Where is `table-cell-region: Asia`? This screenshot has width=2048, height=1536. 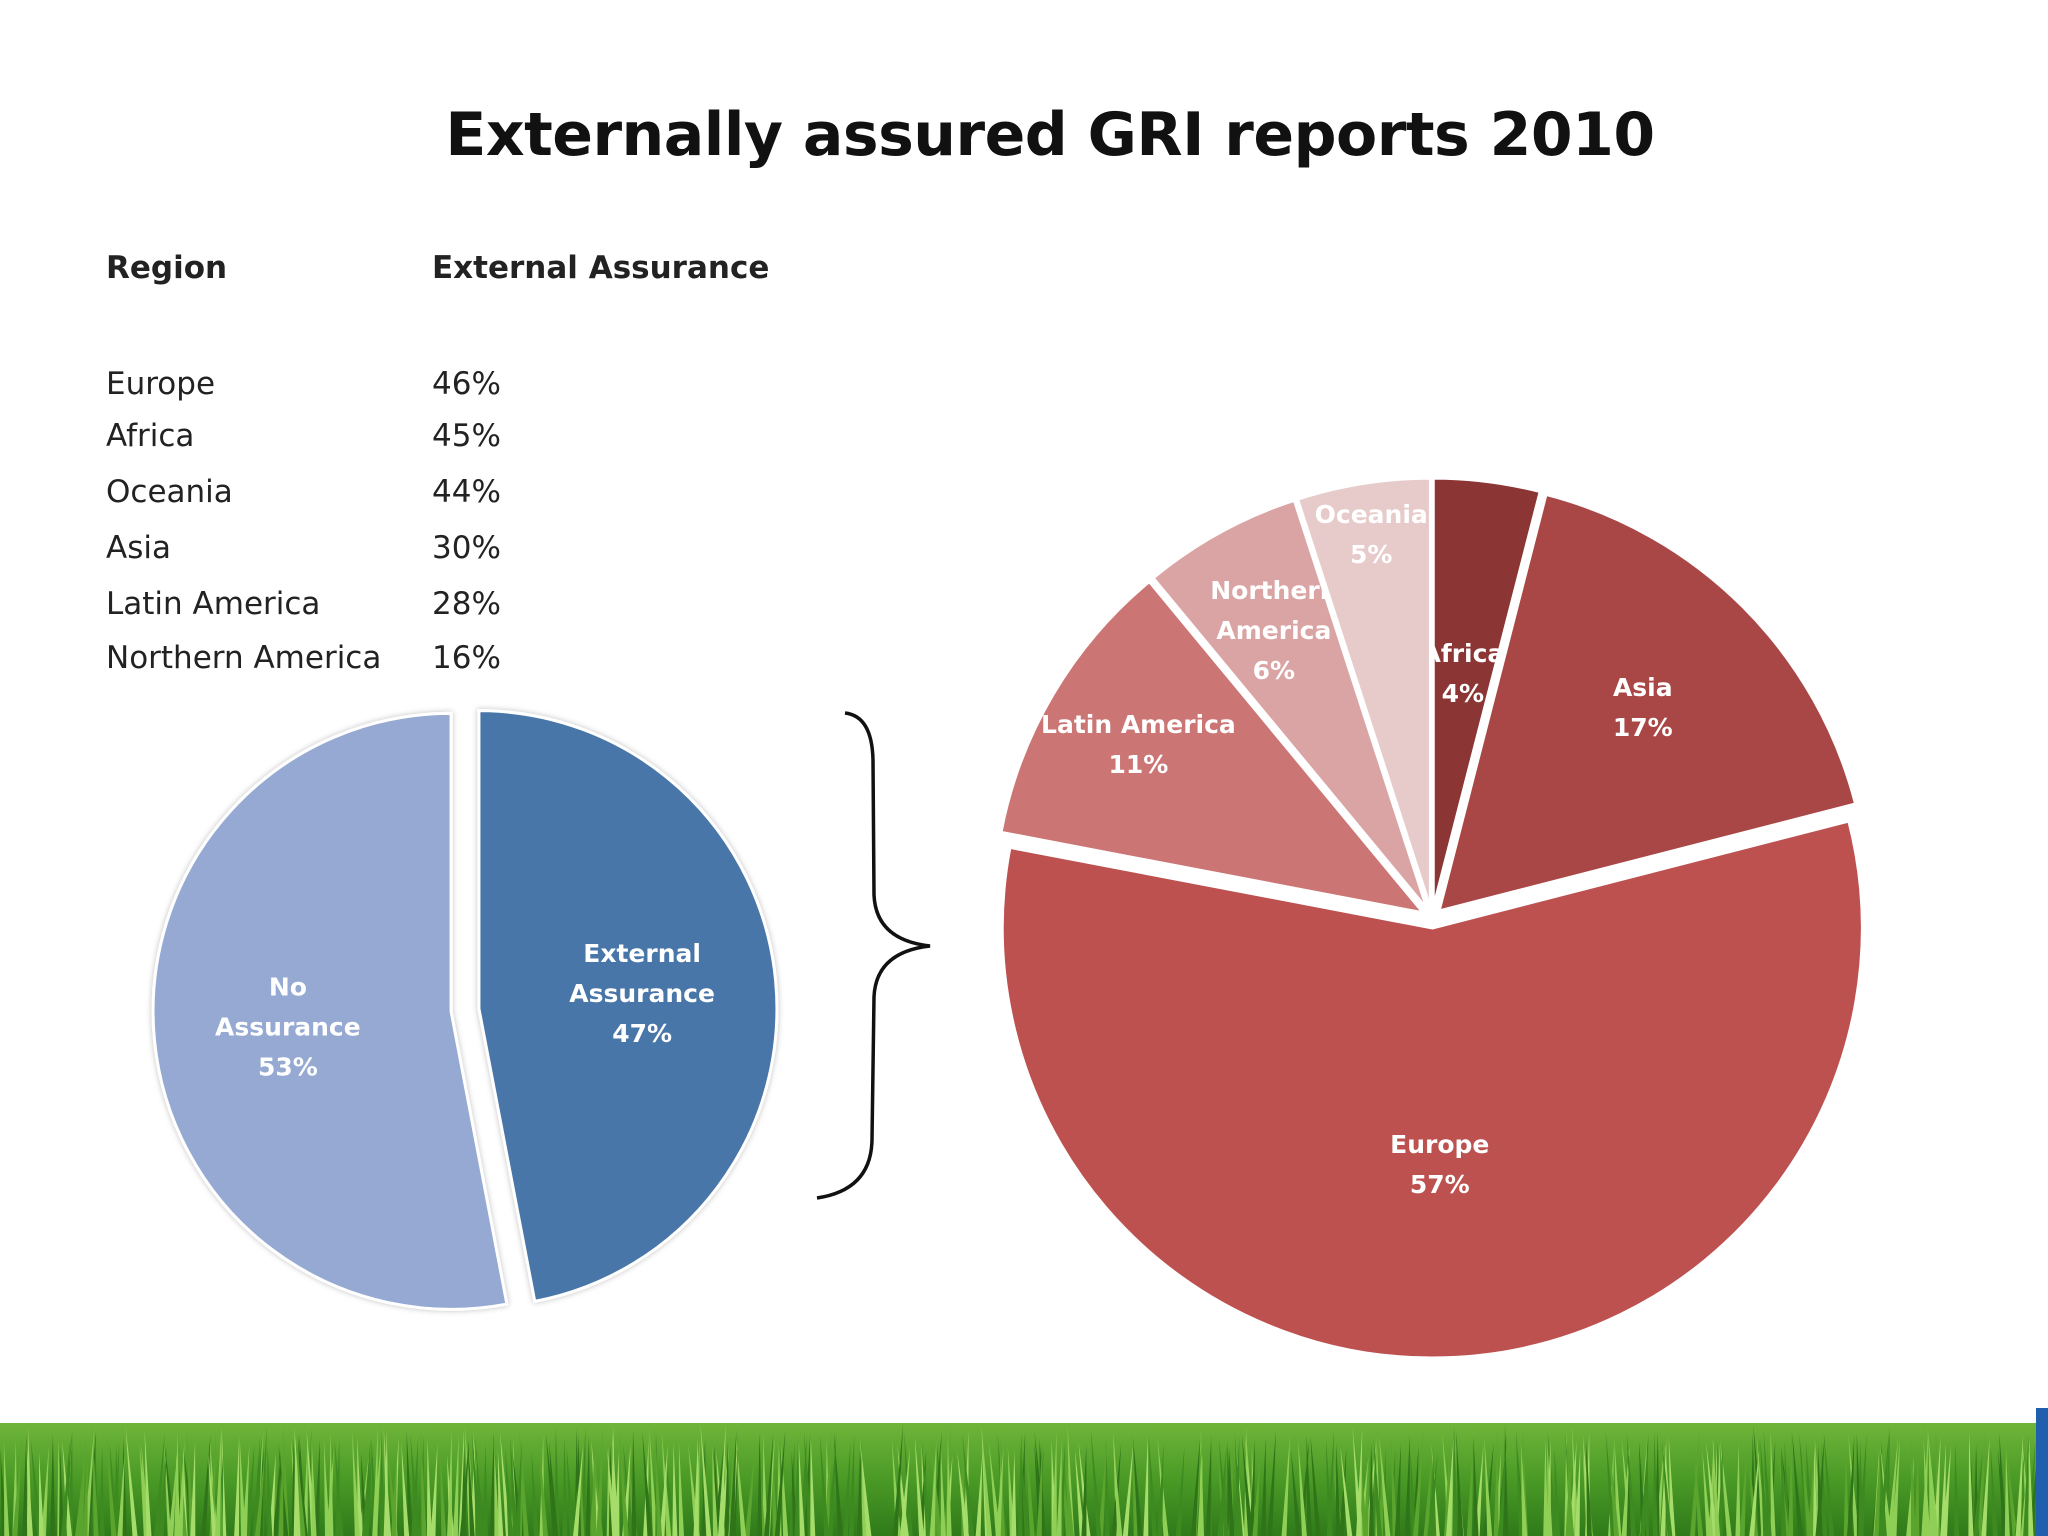
table-cell-region: Asia is located at coordinates (138, 548).